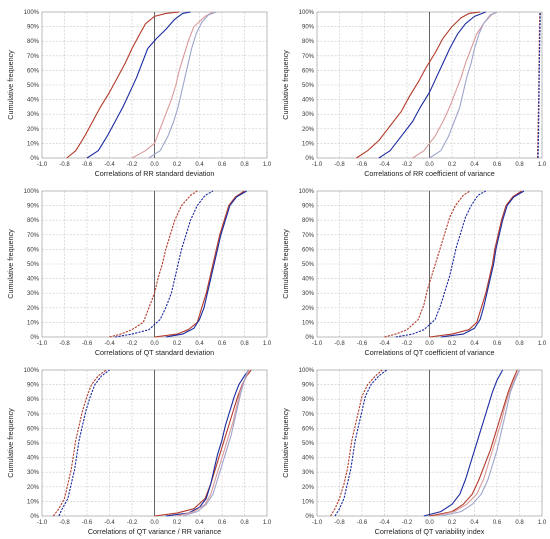 This screenshot has height=539, width=550. What do you see at coordinates (308, 86) in the screenshot?
I see `y-tick-label: 50%` at bounding box center [308, 86].